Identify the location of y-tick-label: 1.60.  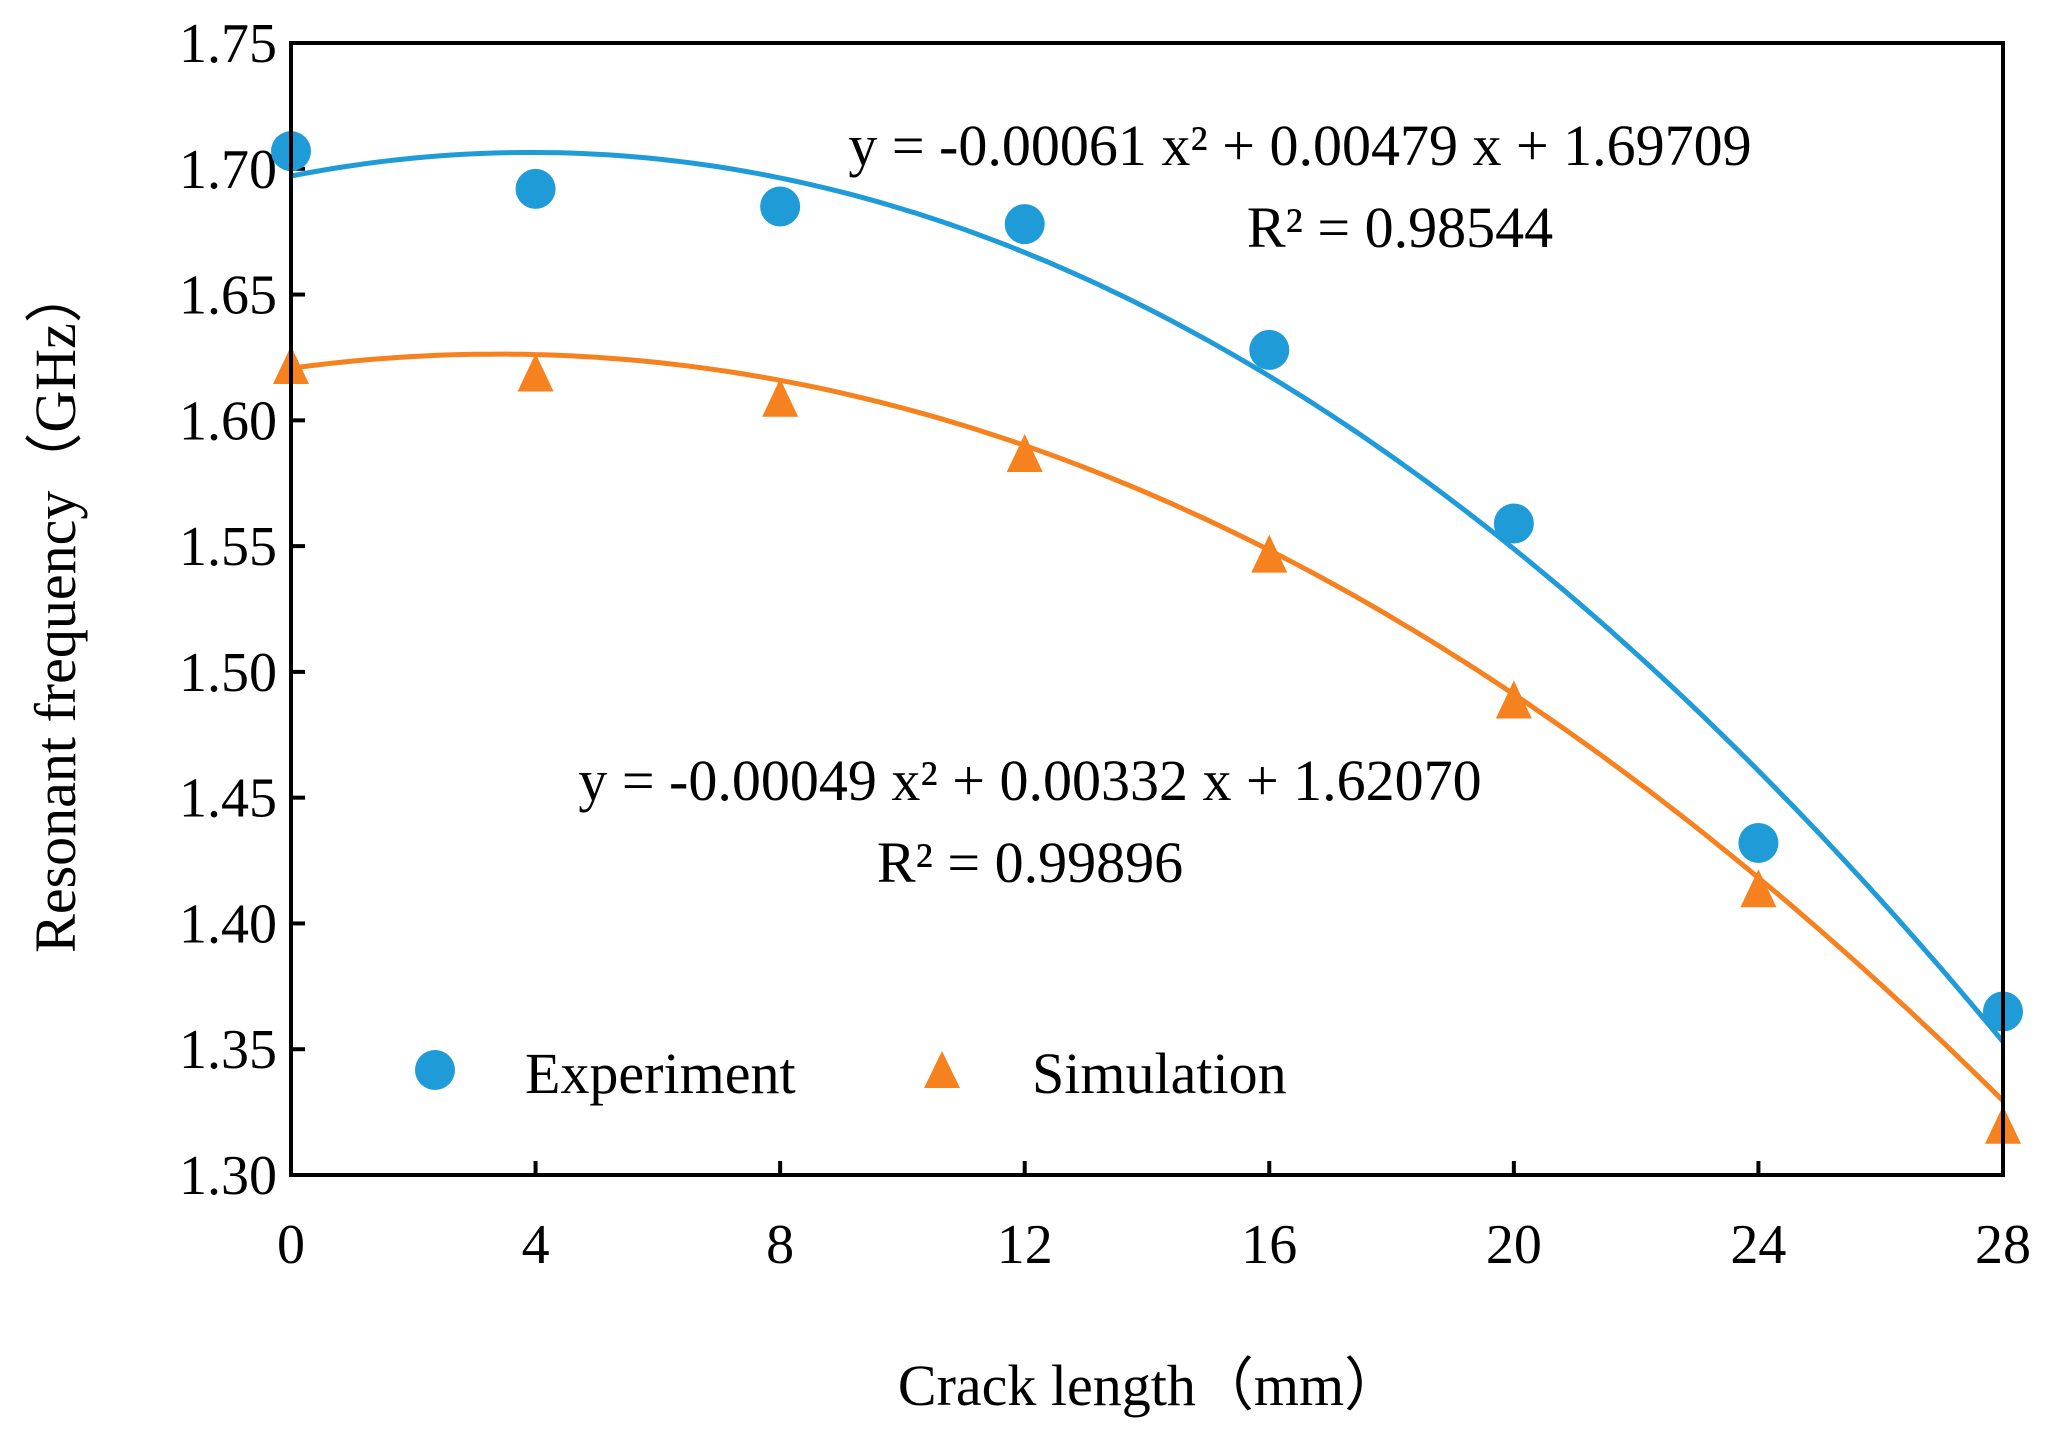
(228, 421).